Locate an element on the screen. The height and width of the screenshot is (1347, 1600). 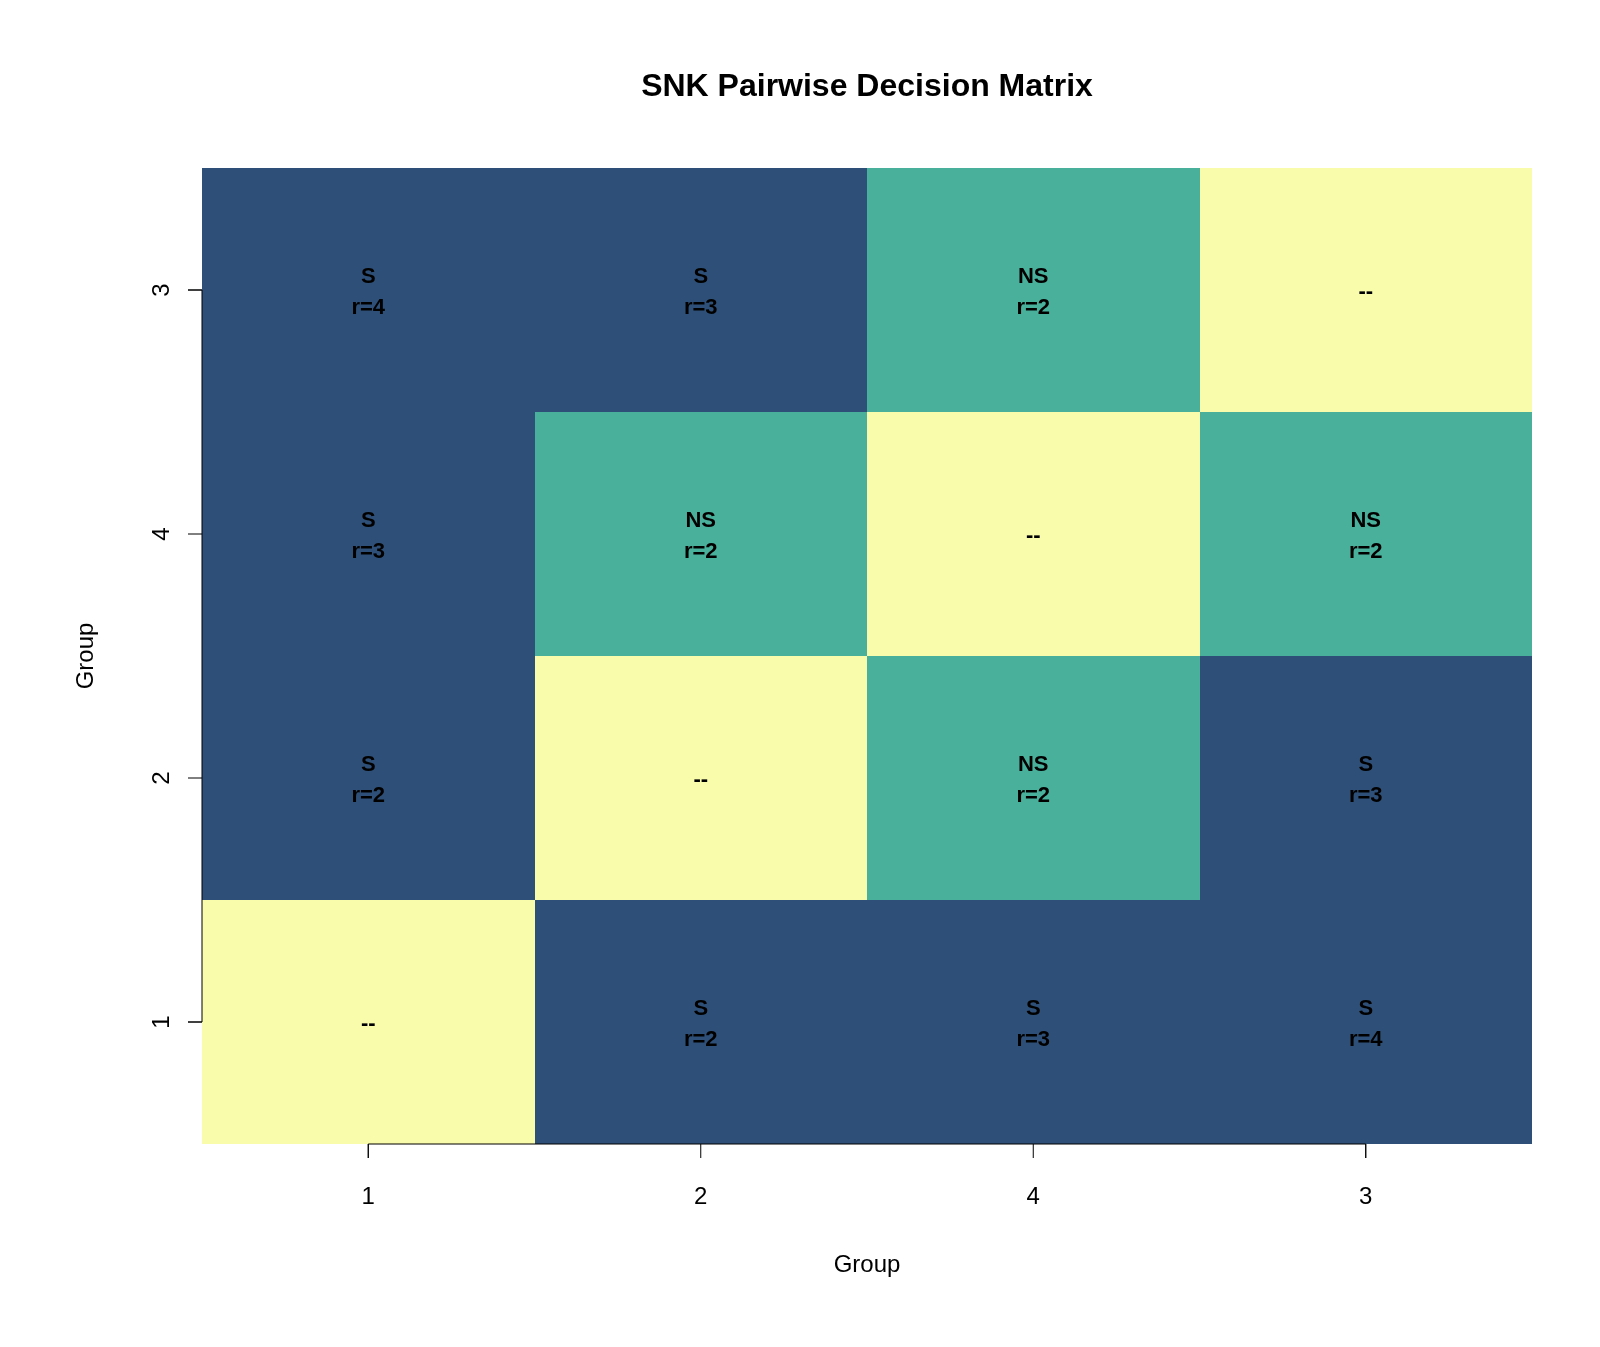
y-axis-title: Group is located at coordinates (84, 656).